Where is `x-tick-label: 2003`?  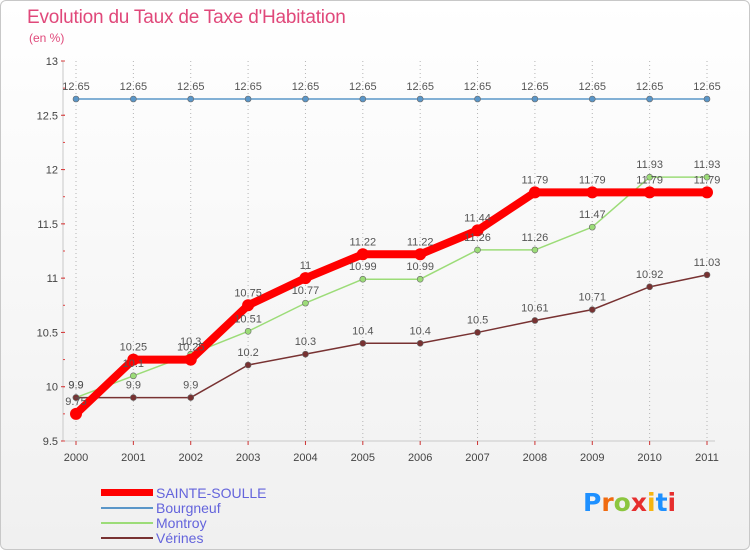 x-tick-label: 2003 is located at coordinates (248, 458).